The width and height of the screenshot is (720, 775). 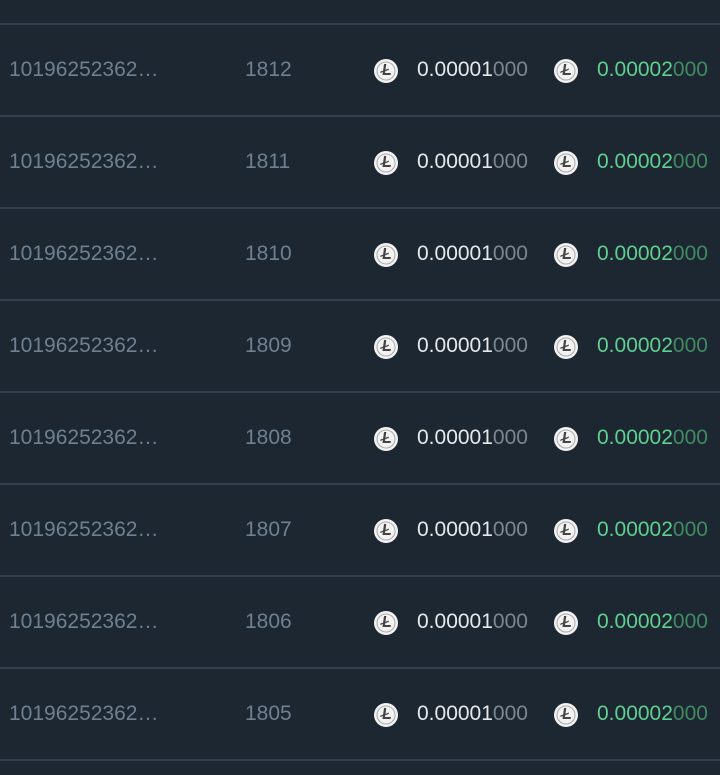 I want to click on block-number: 1812, so click(x=268, y=69).